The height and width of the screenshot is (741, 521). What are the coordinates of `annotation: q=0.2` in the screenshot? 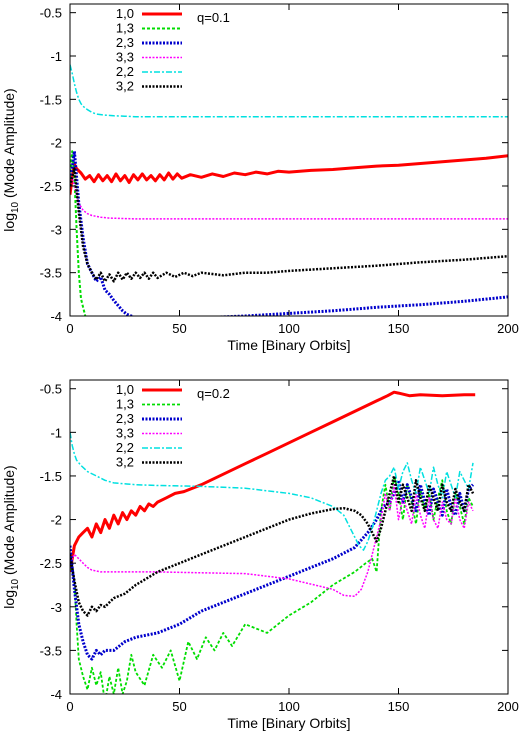 It's located at (213, 393).